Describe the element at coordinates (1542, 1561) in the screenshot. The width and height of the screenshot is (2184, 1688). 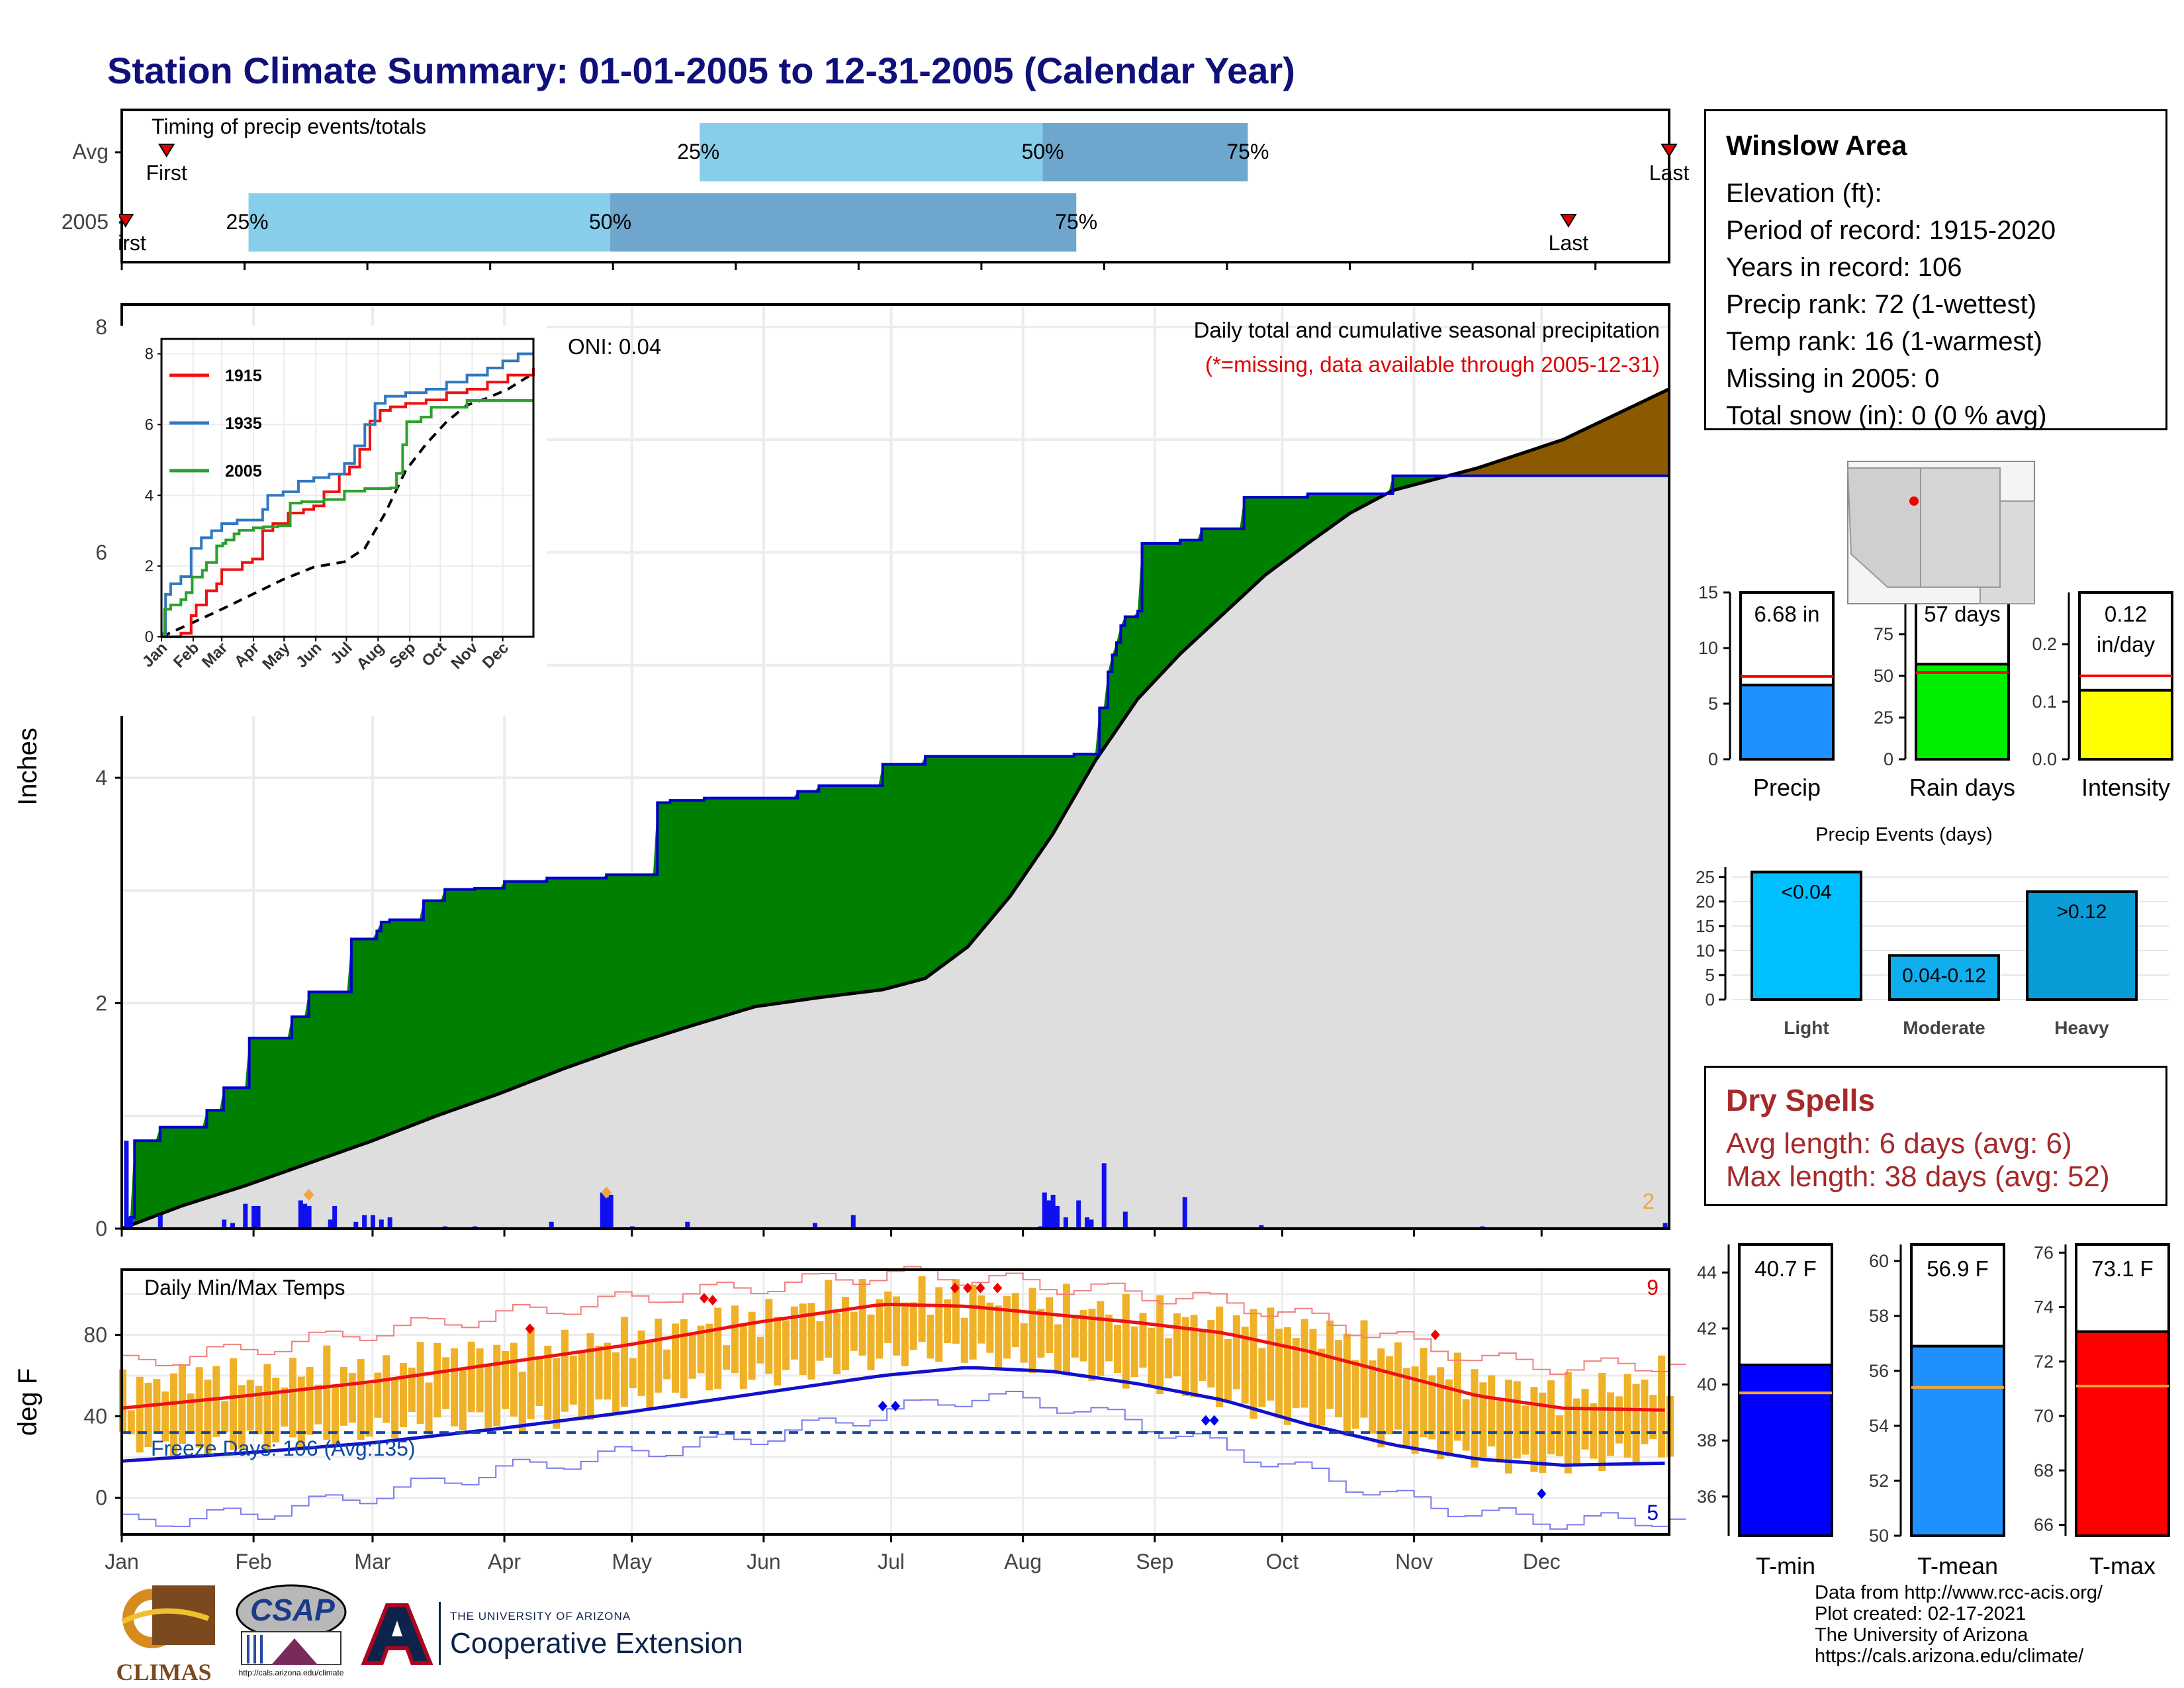
I see `month-x-tick-label: Dec` at that location.